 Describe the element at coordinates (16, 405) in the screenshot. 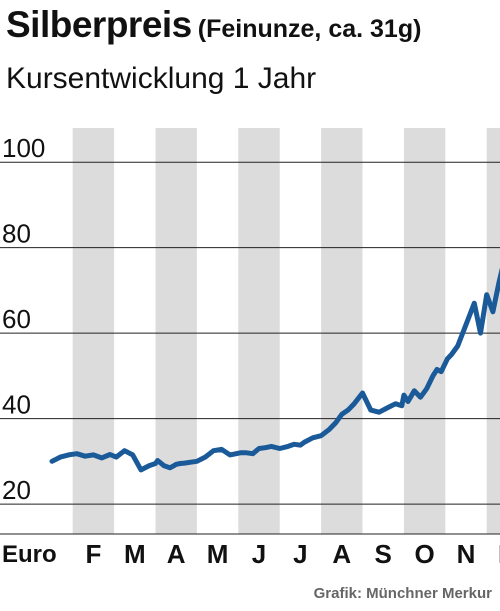

I see `y-tick-label: 40` at that location.